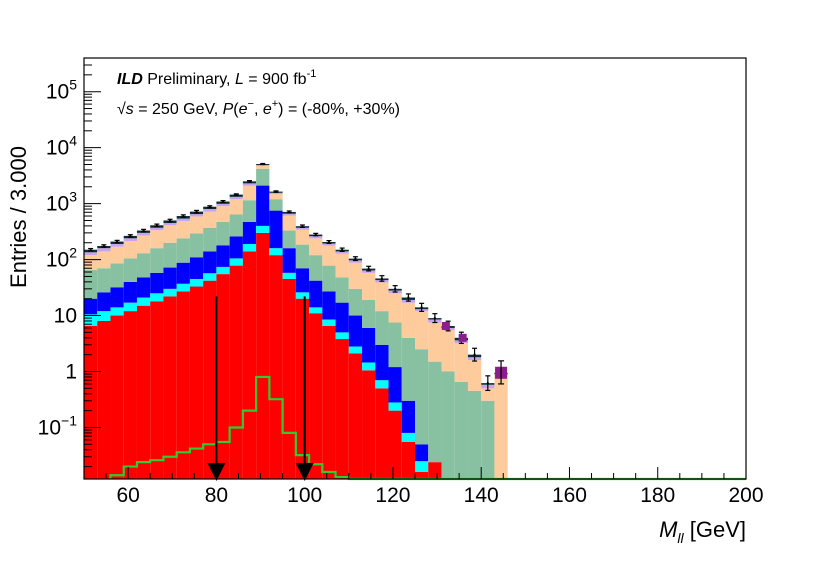  Describe the element at coordinates (58, 425) in the screenshot. I see `y-tick-label: 10⁻¹` at that location.